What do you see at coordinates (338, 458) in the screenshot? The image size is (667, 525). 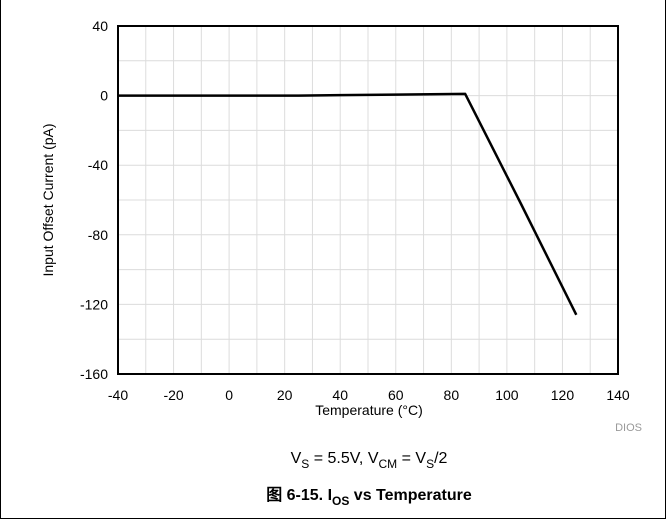 I see `vs-value: = 5.5V,` at bounding box center [338, 458].